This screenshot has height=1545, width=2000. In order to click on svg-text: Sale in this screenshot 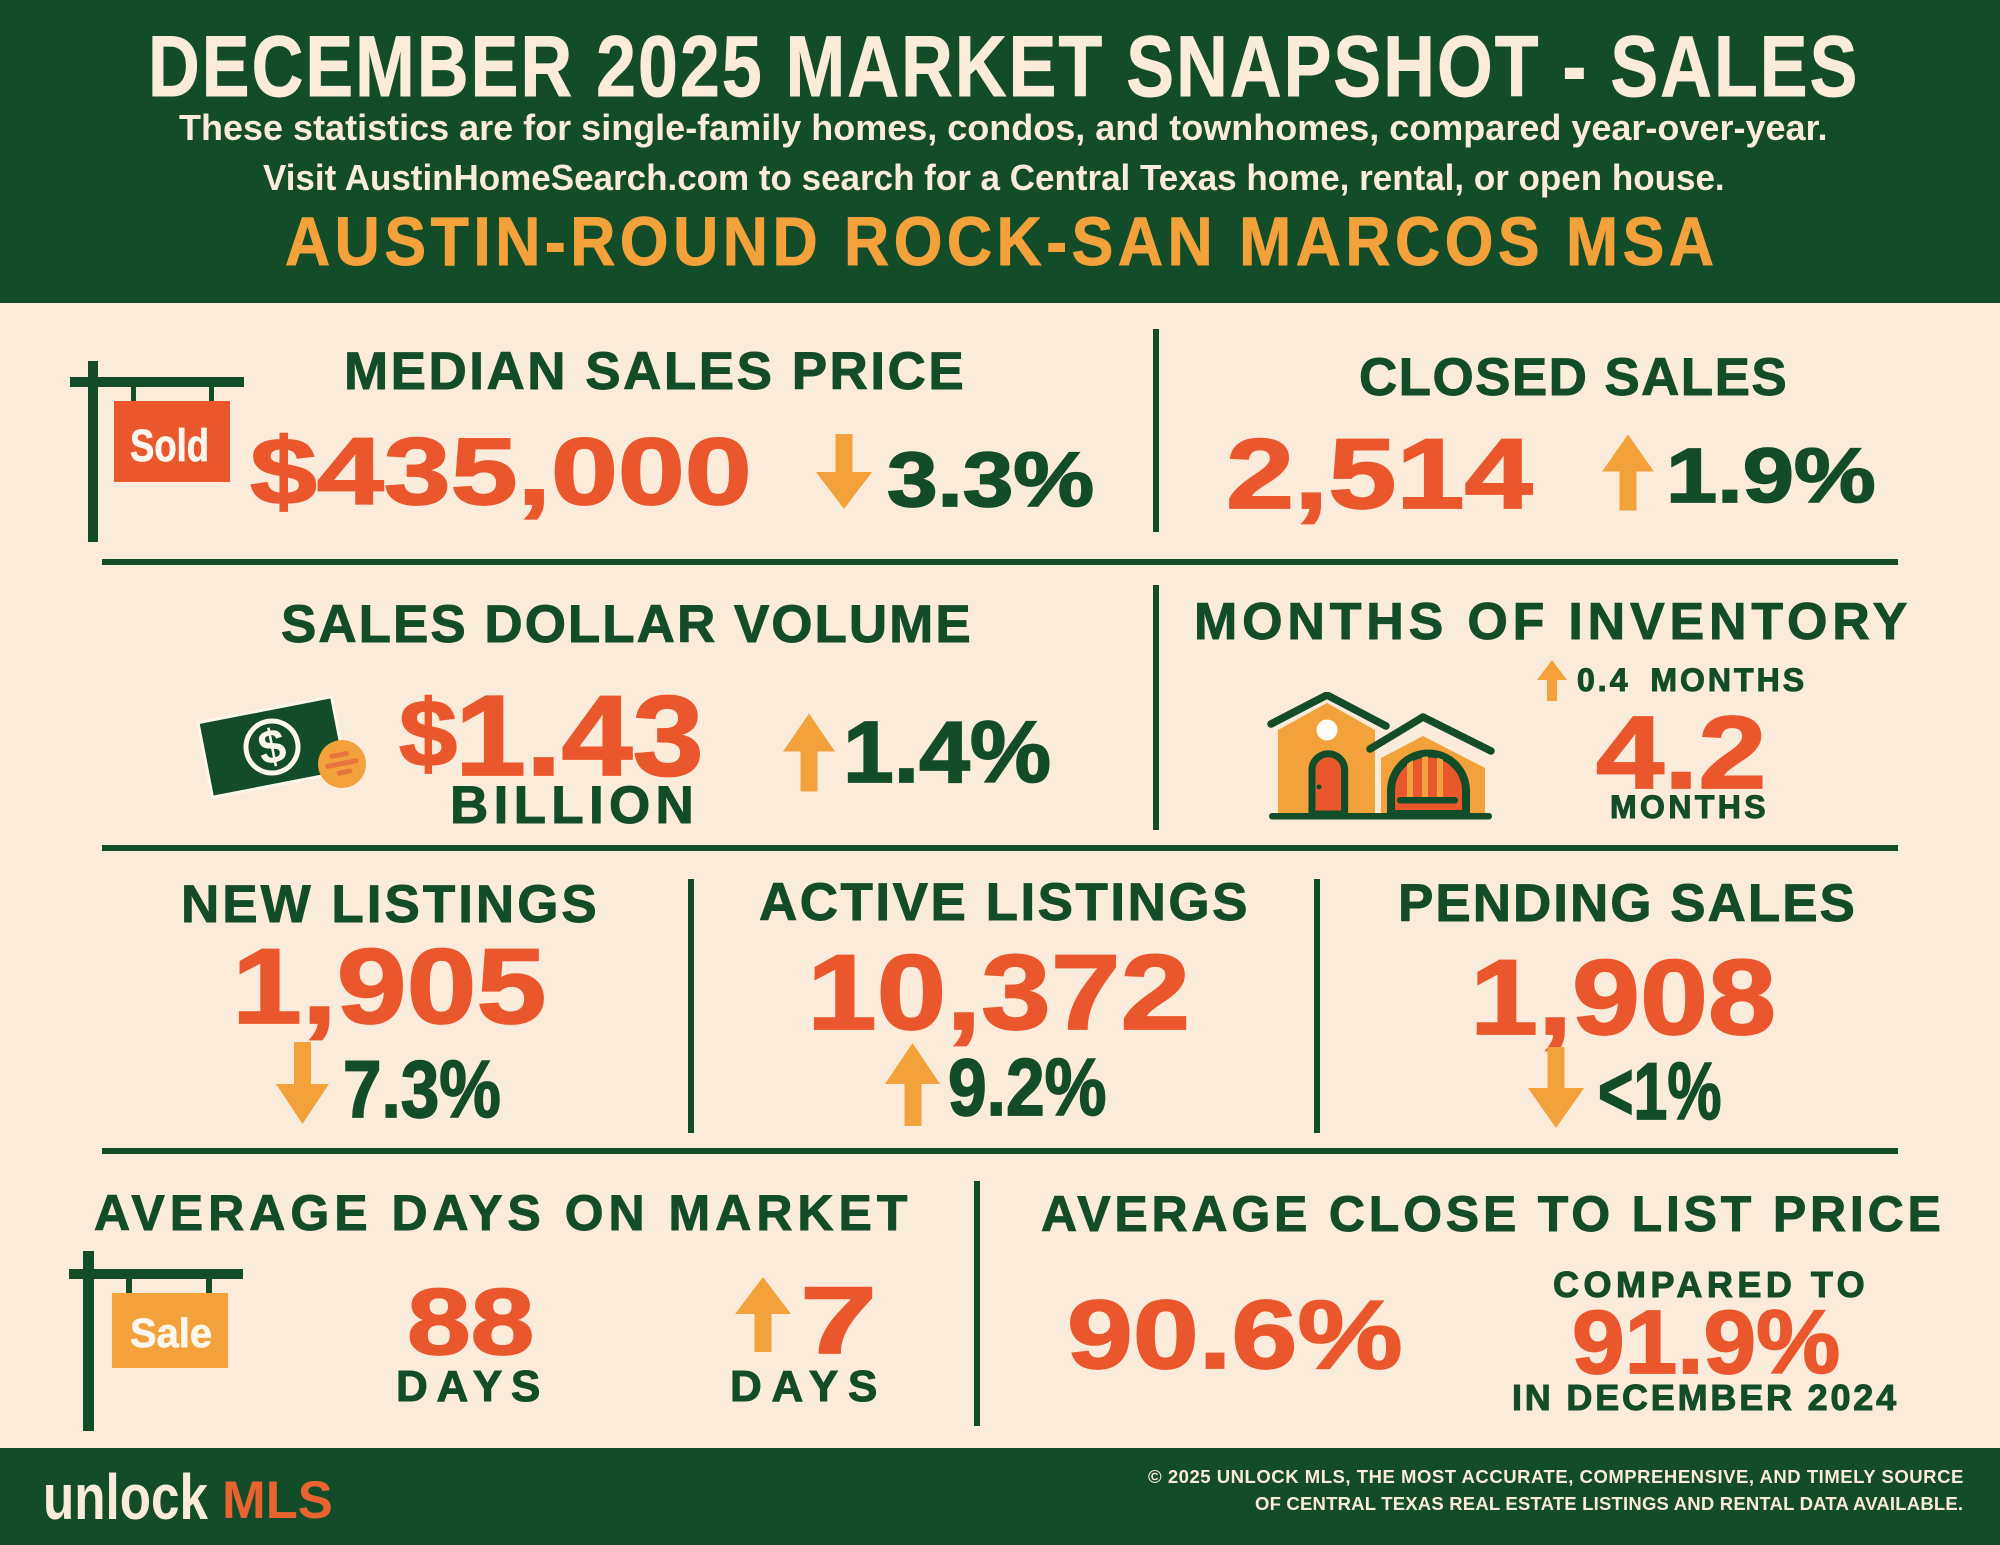, I will do `click(171, 1333)`.